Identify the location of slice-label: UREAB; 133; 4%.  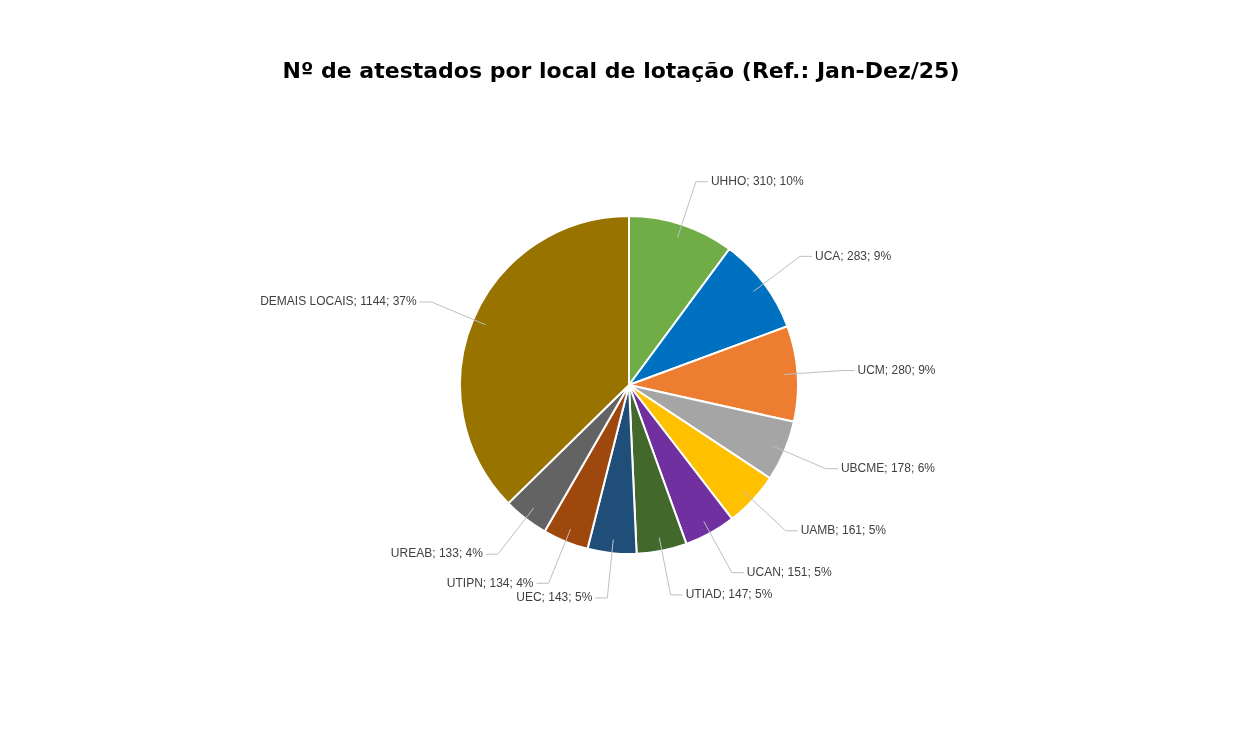
(437, 553).